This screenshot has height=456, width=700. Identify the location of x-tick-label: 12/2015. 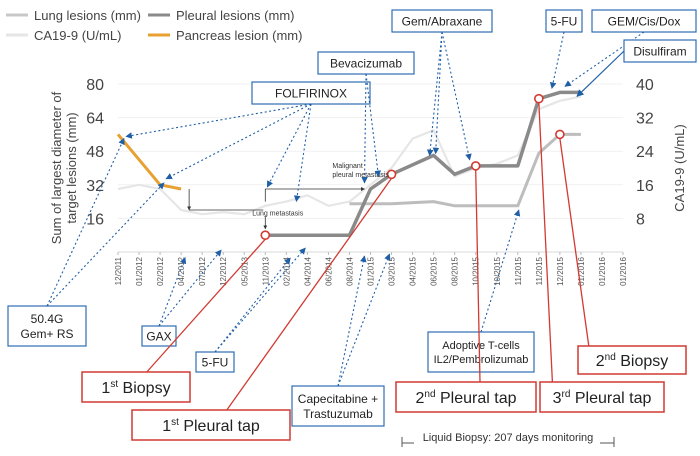
(560, 270).